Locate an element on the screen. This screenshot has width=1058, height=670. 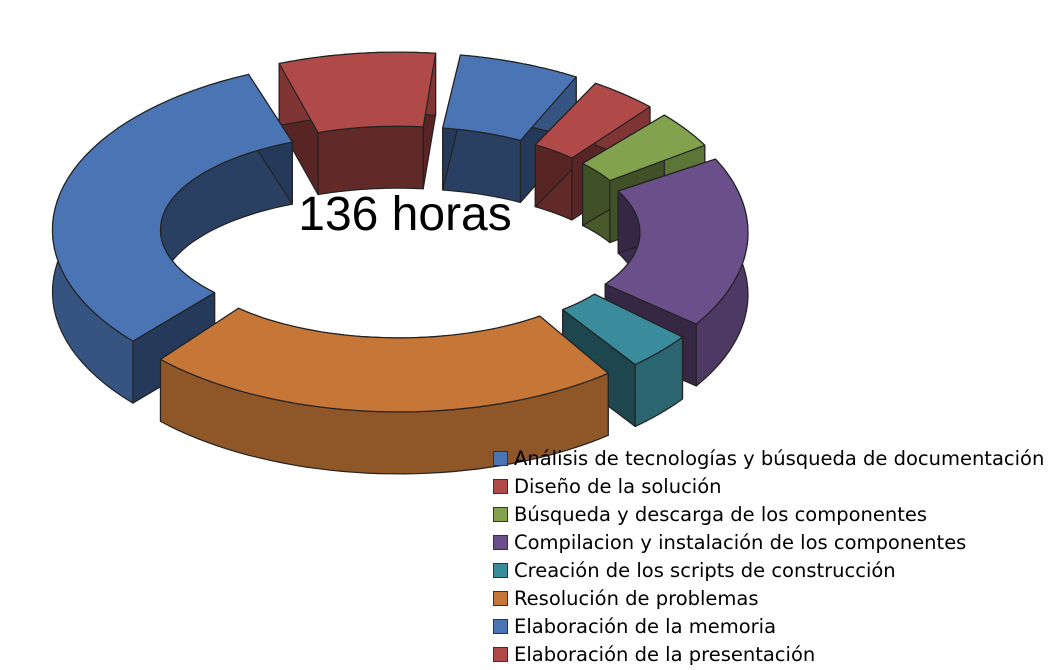
legend-item: Elaboración de la memoria is located at coordinates (768, 626).